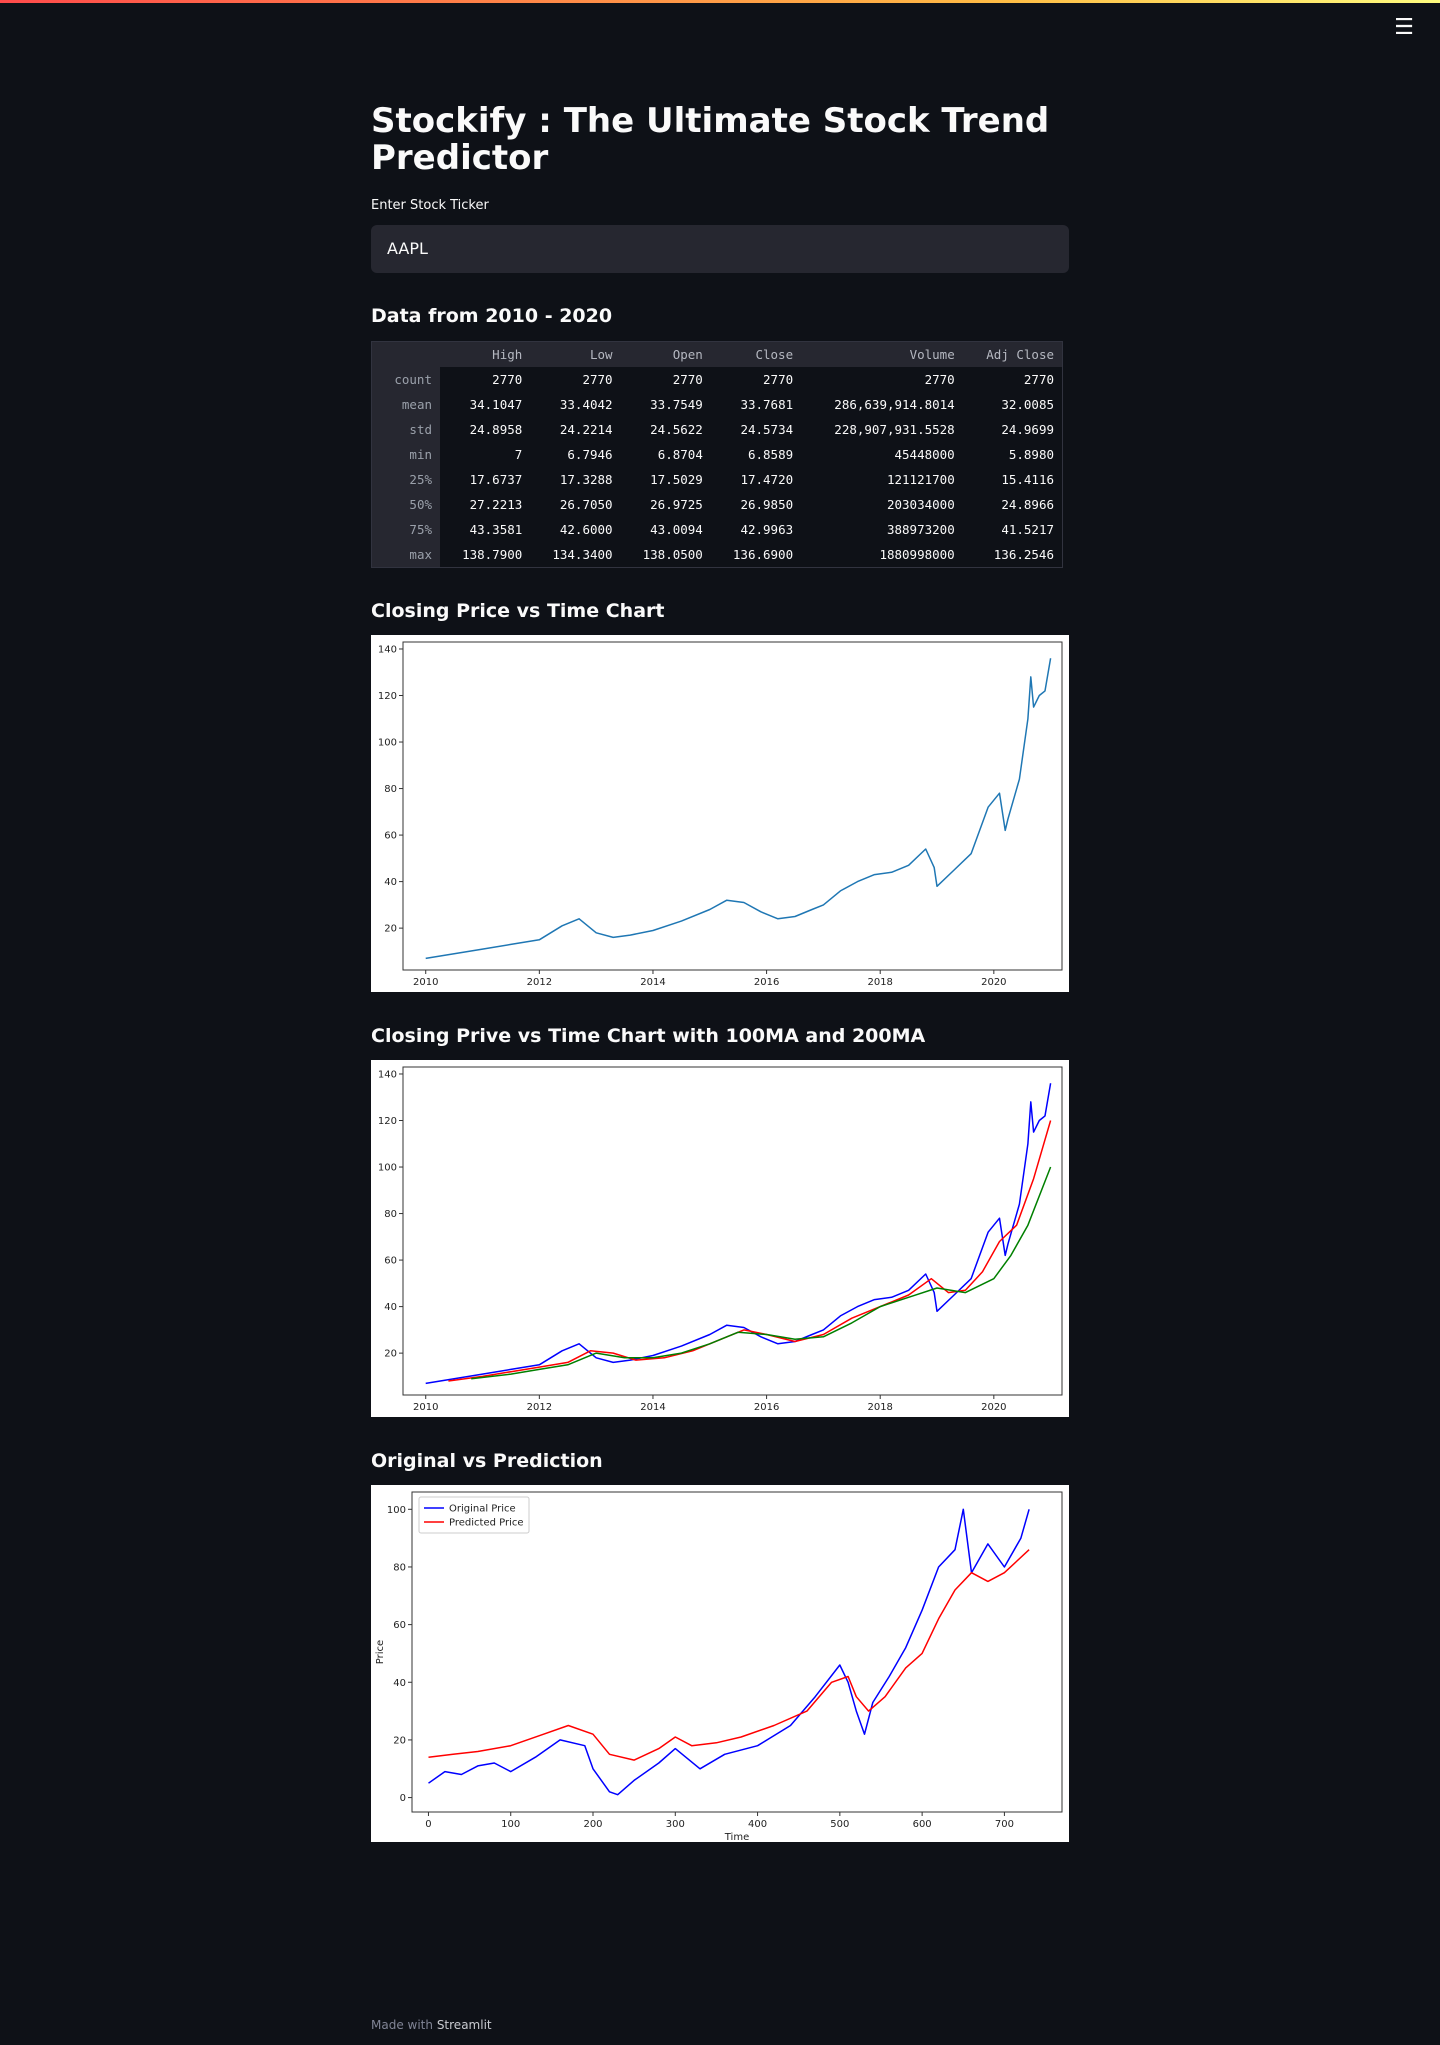  Describe the element at coordinates (767, 504) in the screenshot. I see `table-cell: 26.9850` at that location.